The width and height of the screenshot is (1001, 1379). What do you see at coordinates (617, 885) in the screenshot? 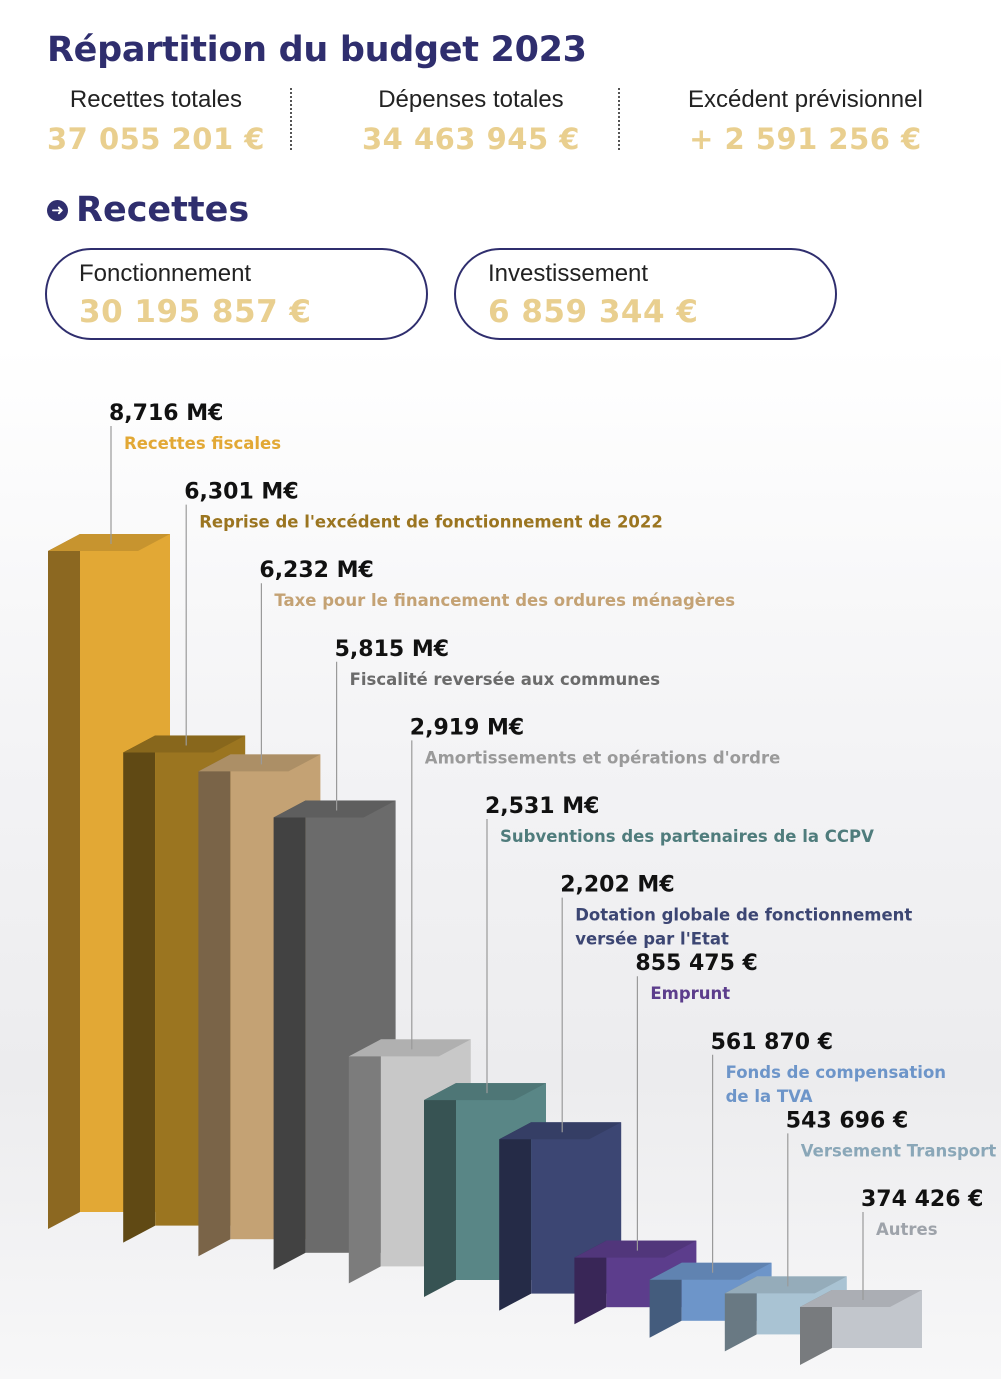
I see `value-label: 2,202 M€` at bounding box center [617, 885].